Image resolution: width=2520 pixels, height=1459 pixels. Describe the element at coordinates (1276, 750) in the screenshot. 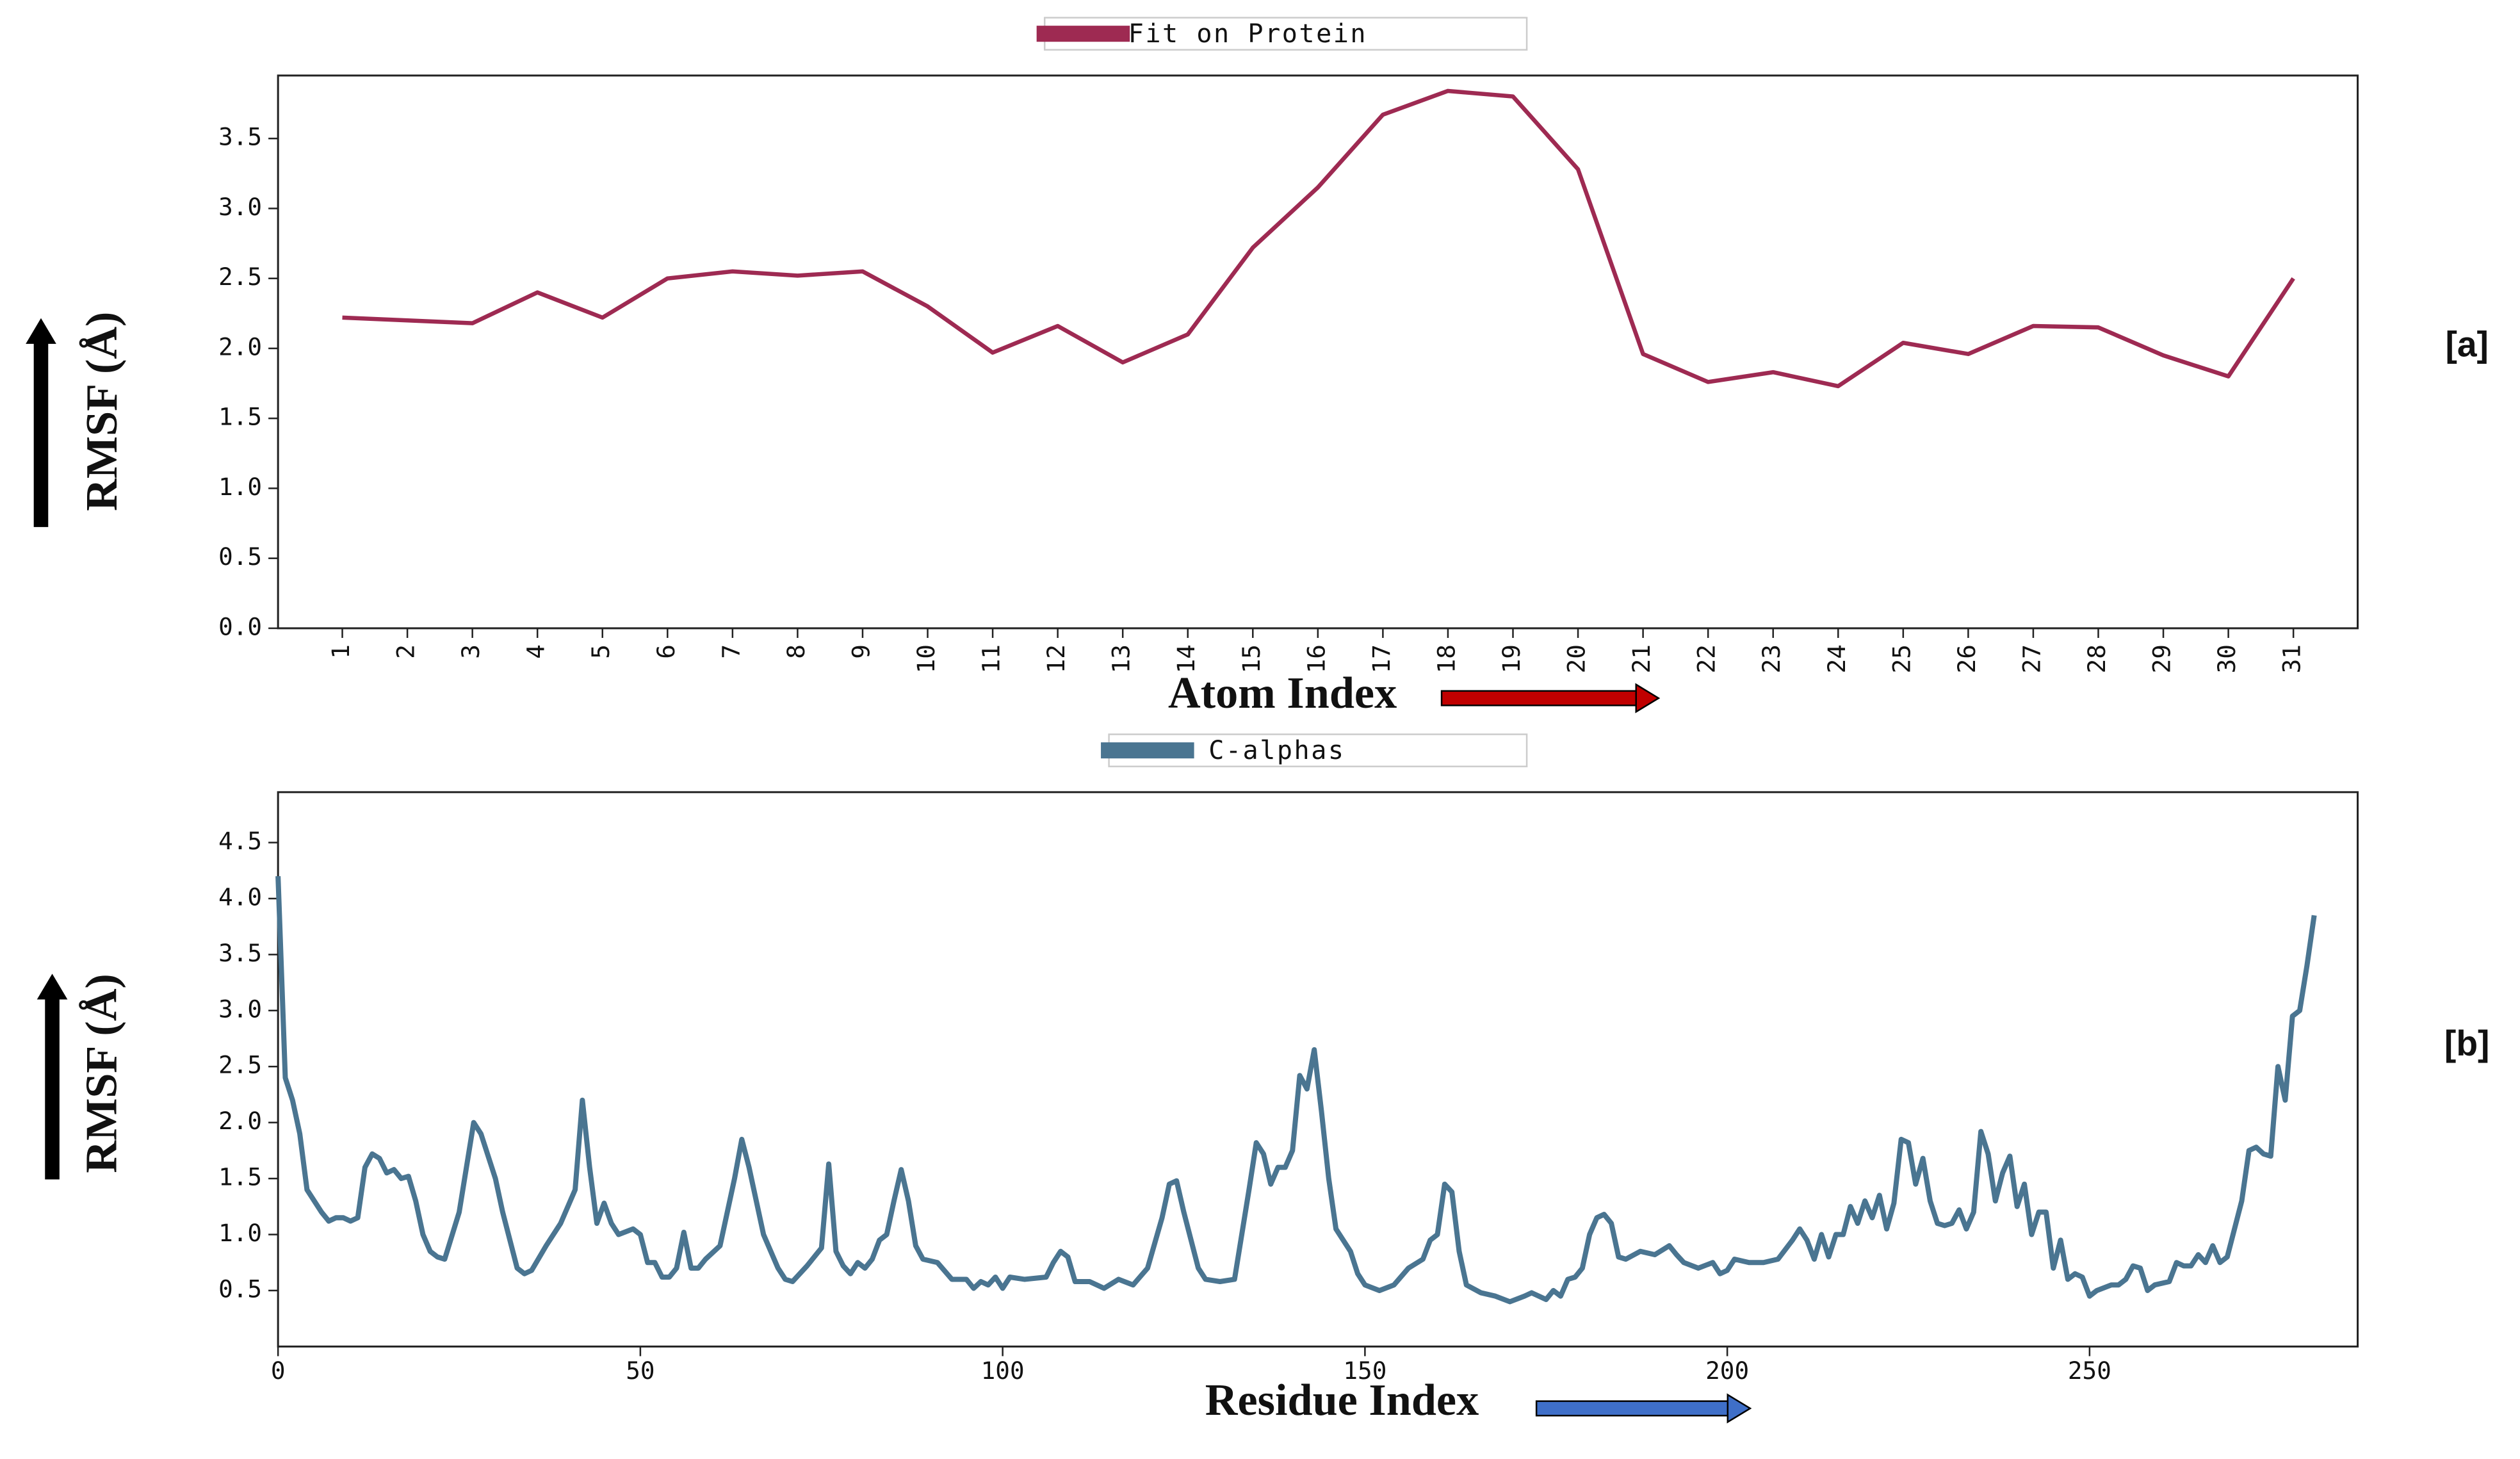

I see `legend-label: C-alphas` at that location.